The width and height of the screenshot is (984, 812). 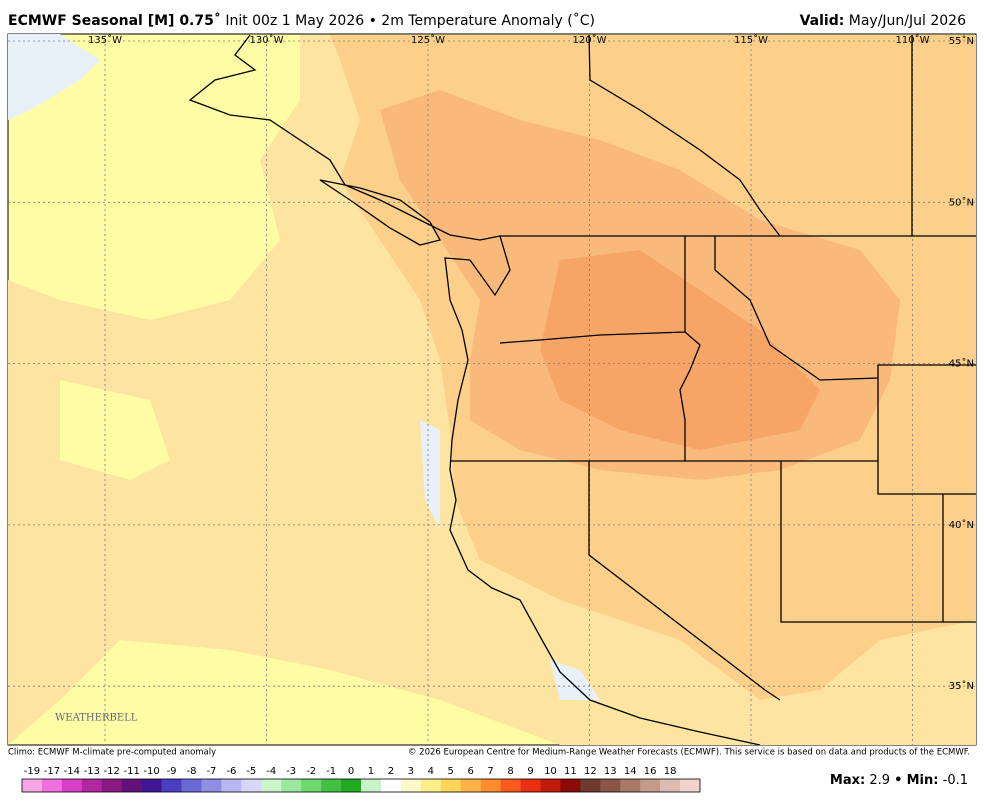 What do you see at coordinates (331, 771) in the screenshot?
I see `colorbar-label: -1` at bounding box center [331, 771].